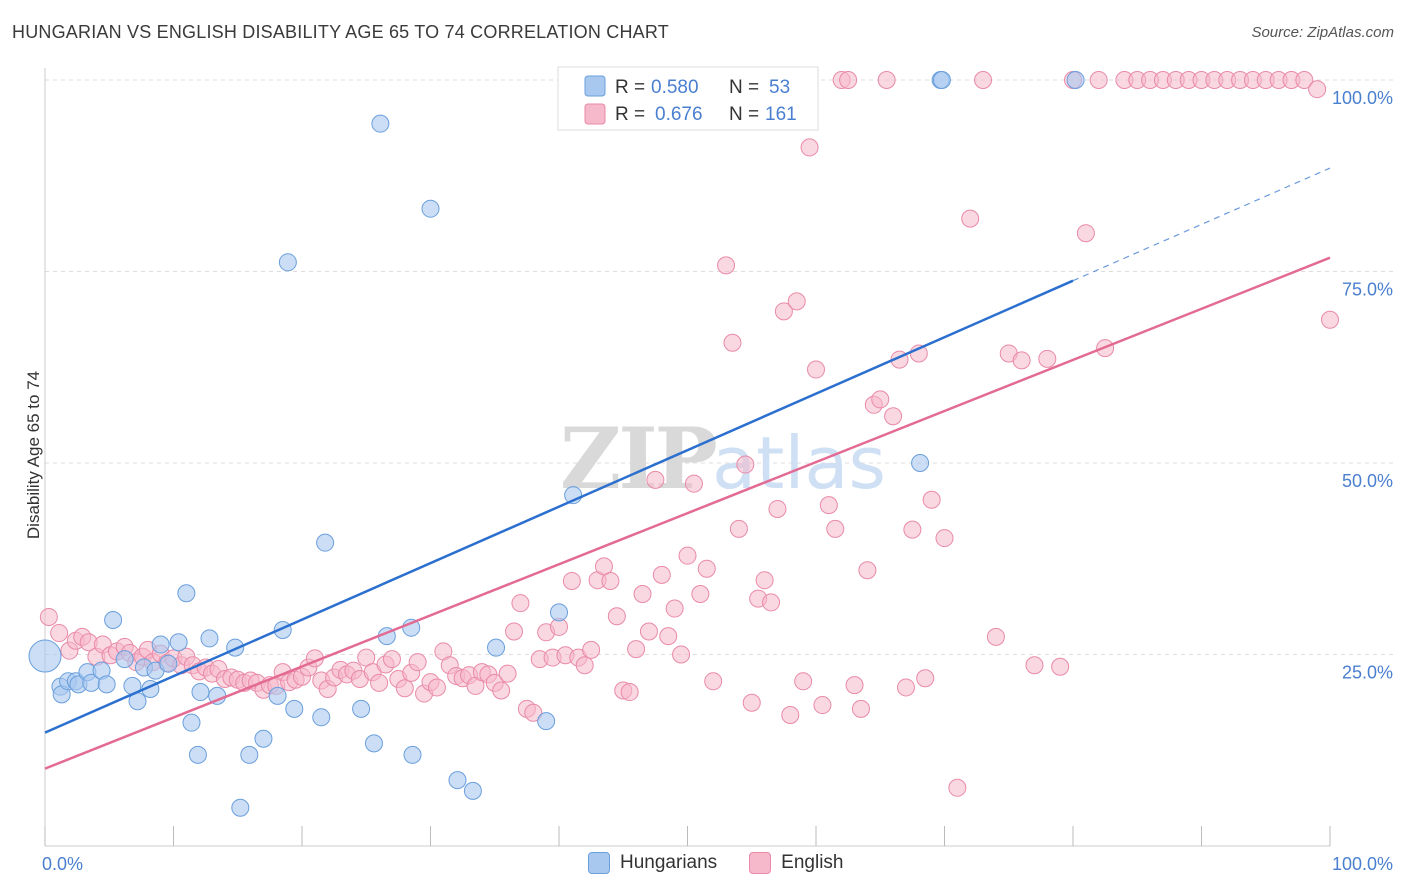 The height and width of the screenshot is (892, 1406). I want to click on bottom-legend: Hungarians English, so click(727, 863).